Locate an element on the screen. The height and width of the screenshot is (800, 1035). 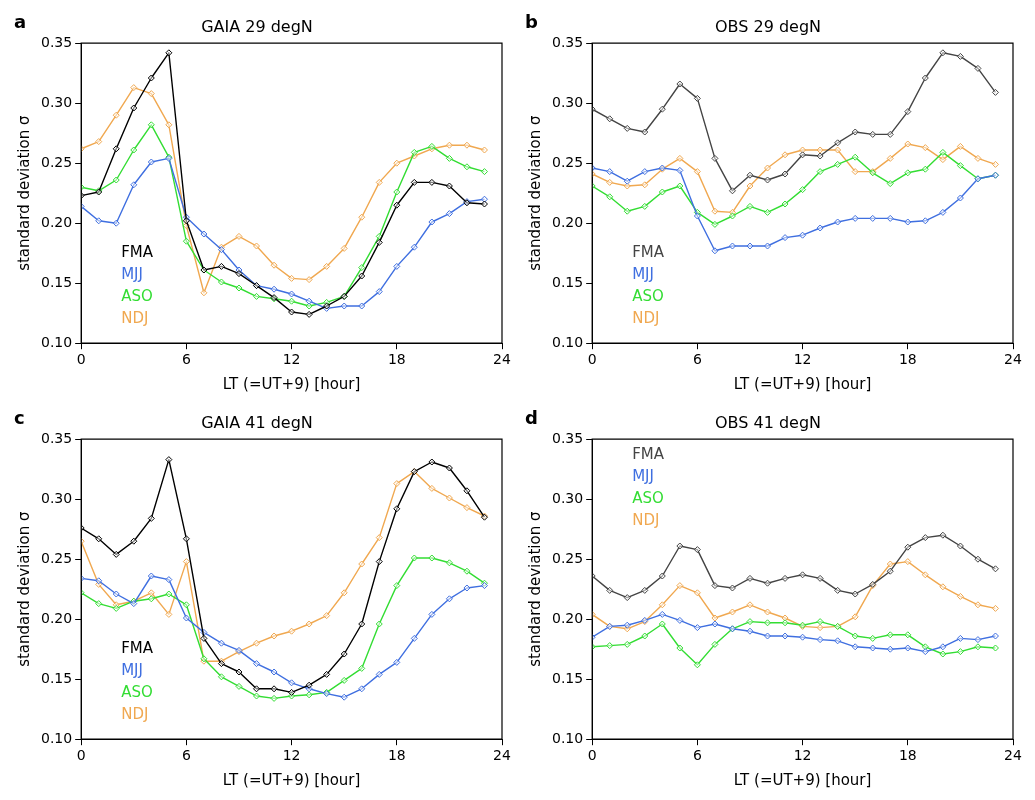
chart-title: OBS 41 degN is located at coordinates (768, 422).